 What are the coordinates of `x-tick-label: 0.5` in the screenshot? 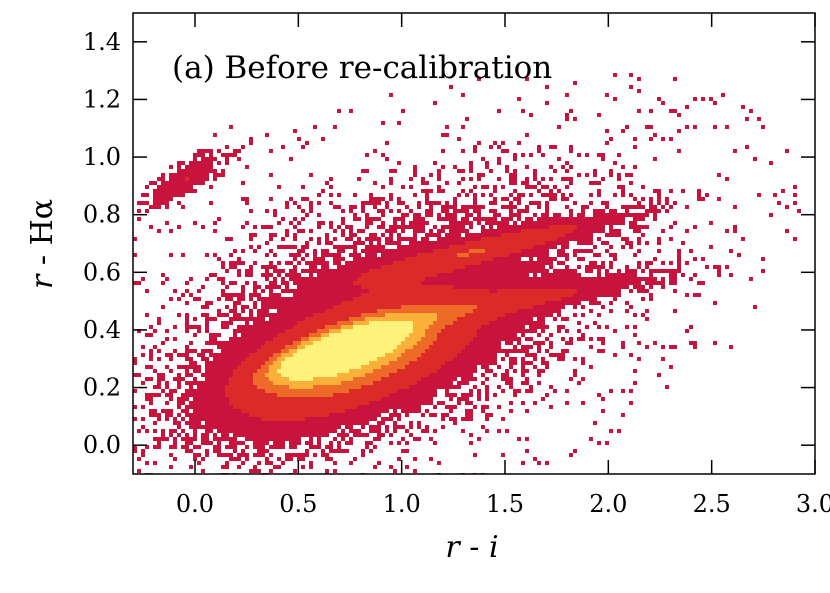 It's located at (298, 504).